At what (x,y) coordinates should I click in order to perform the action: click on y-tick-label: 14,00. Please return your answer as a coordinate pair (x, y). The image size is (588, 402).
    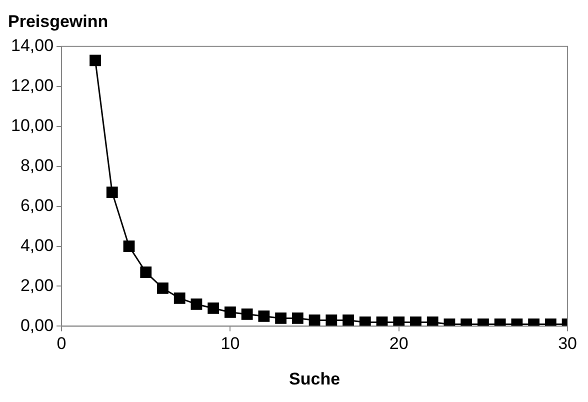
    Looking at the image, I should click on (32, 46).